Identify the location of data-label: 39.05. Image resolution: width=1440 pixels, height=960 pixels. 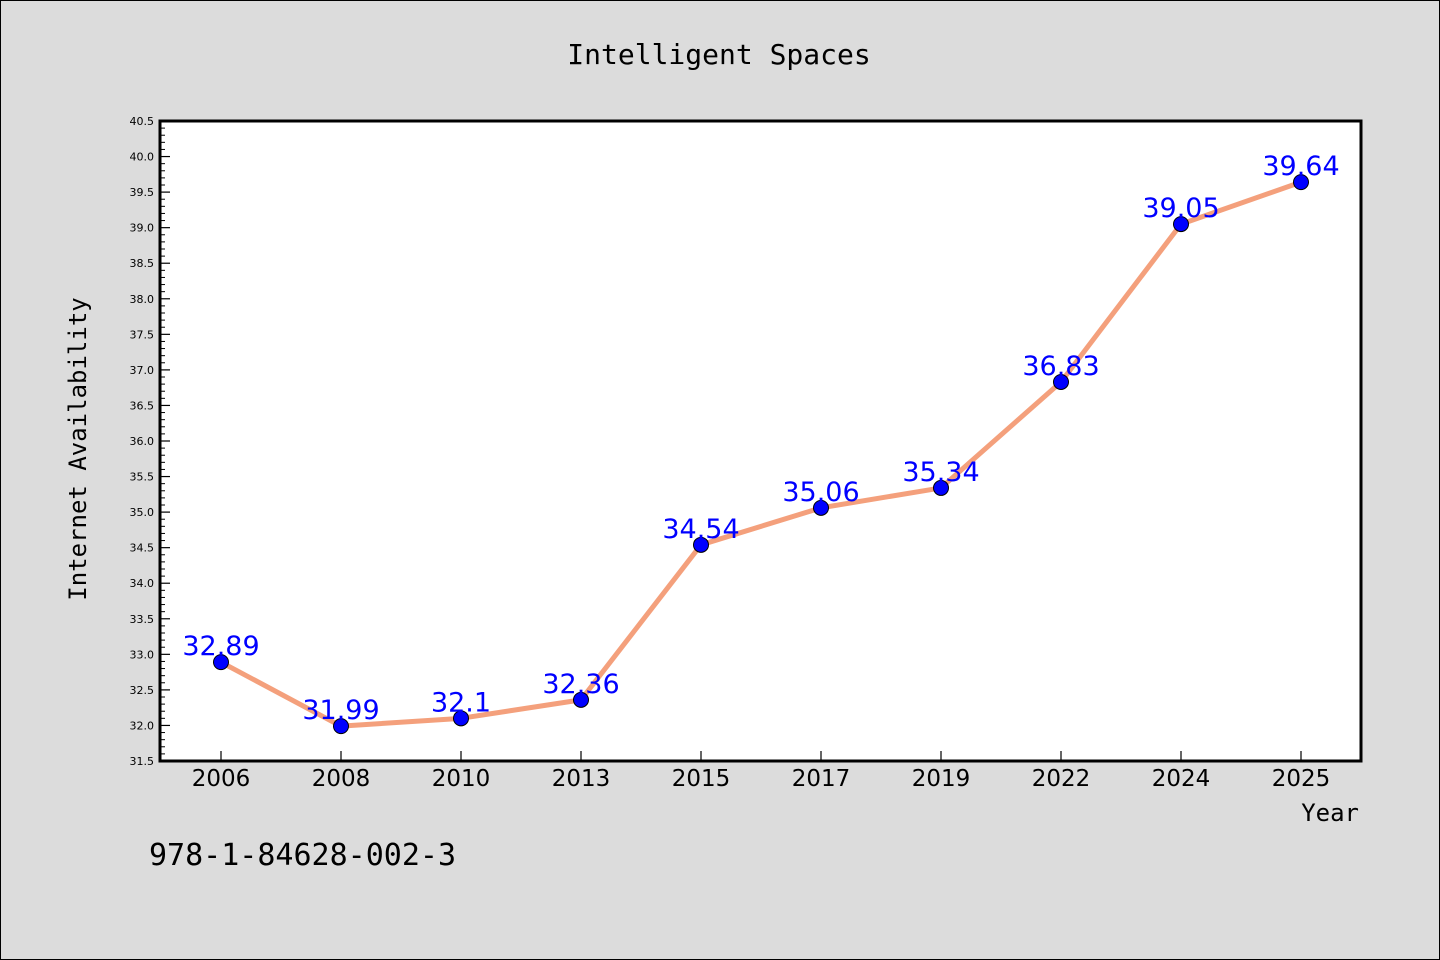
(1180, 208).